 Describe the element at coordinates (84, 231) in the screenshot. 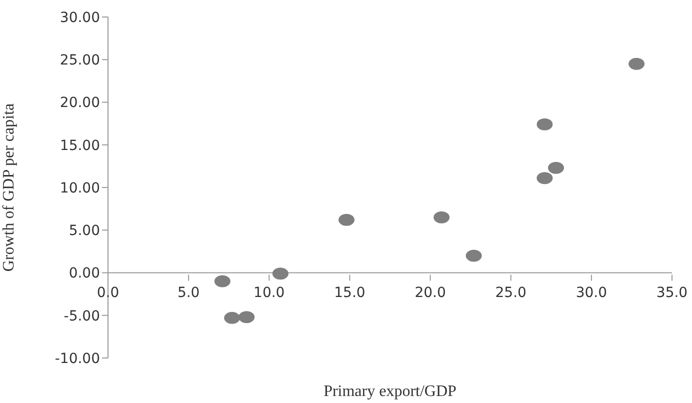

I see `y-tick-label: 5.00` at that location.